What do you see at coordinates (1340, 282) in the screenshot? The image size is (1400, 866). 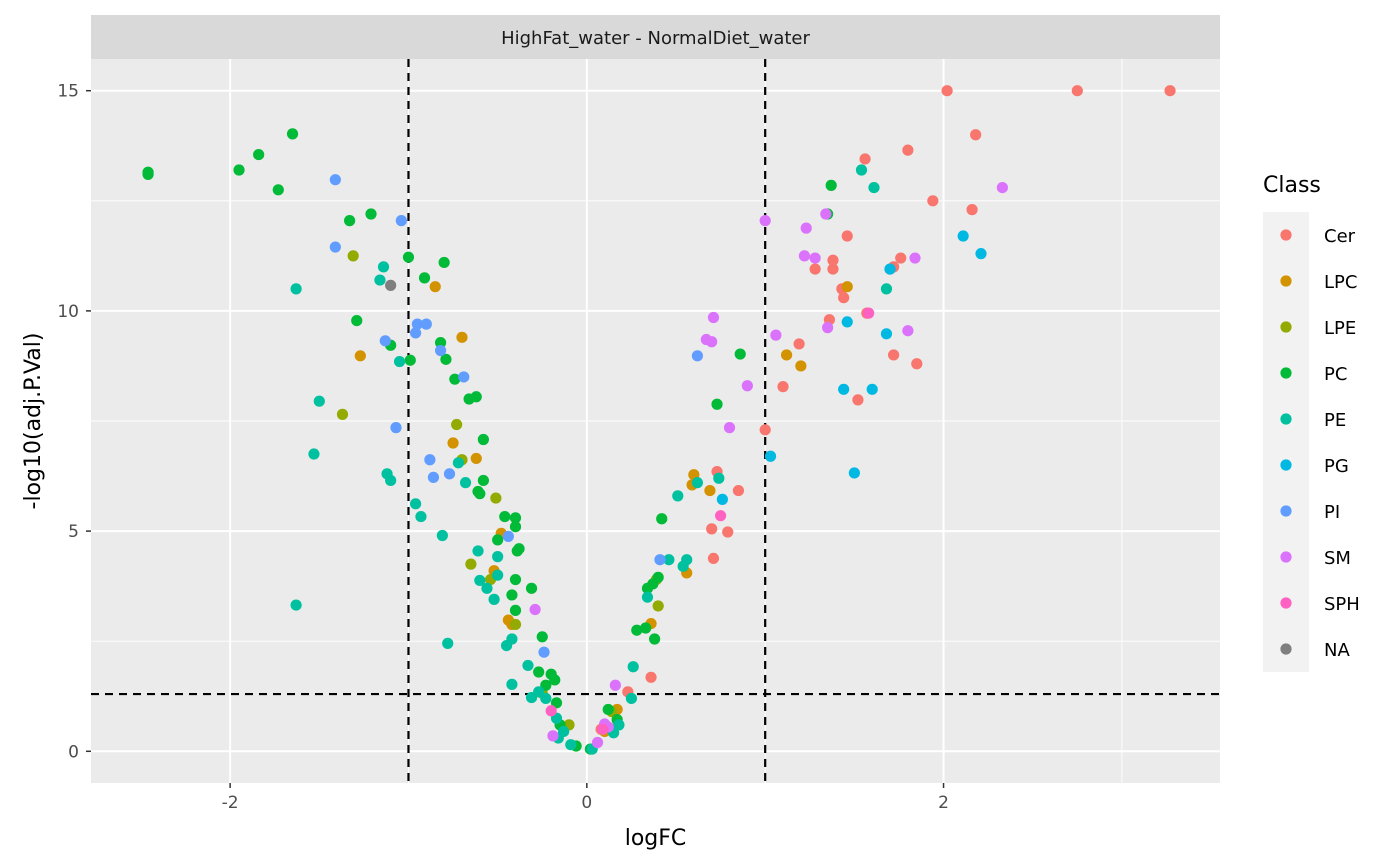 I see `legend-label-lpc: LPC` at bounding box center [1340, 282].